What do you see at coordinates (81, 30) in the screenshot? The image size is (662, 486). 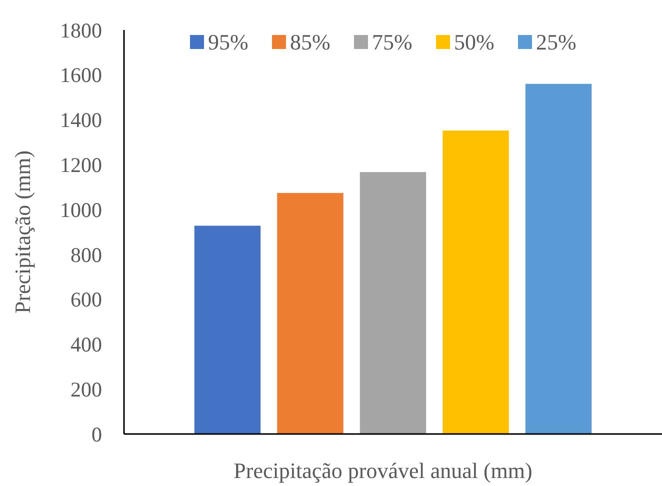 I see `y-tick-label: 1800` at bounding box center [81, 30].